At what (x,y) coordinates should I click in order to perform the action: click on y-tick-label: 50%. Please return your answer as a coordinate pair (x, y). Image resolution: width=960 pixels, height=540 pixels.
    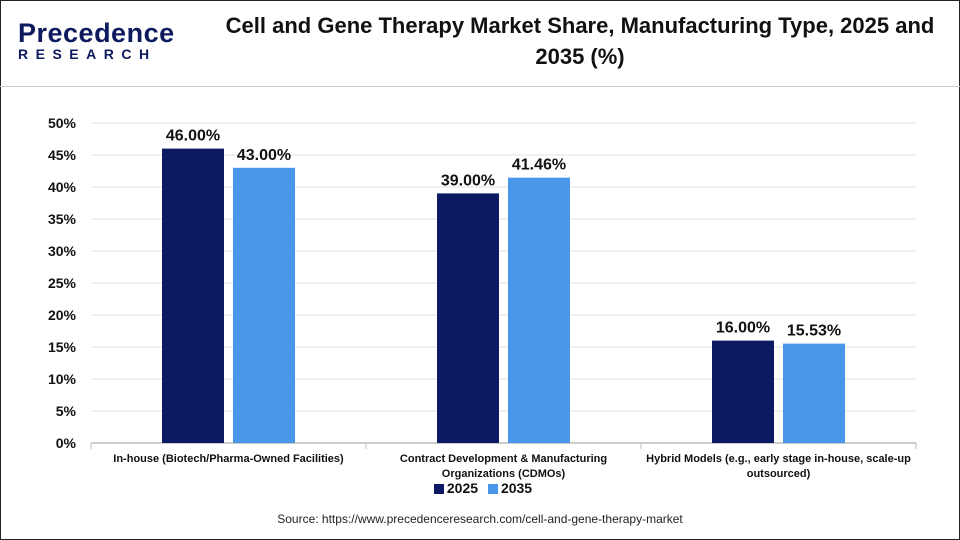
    Looking at the image, I should click on (62, 123).